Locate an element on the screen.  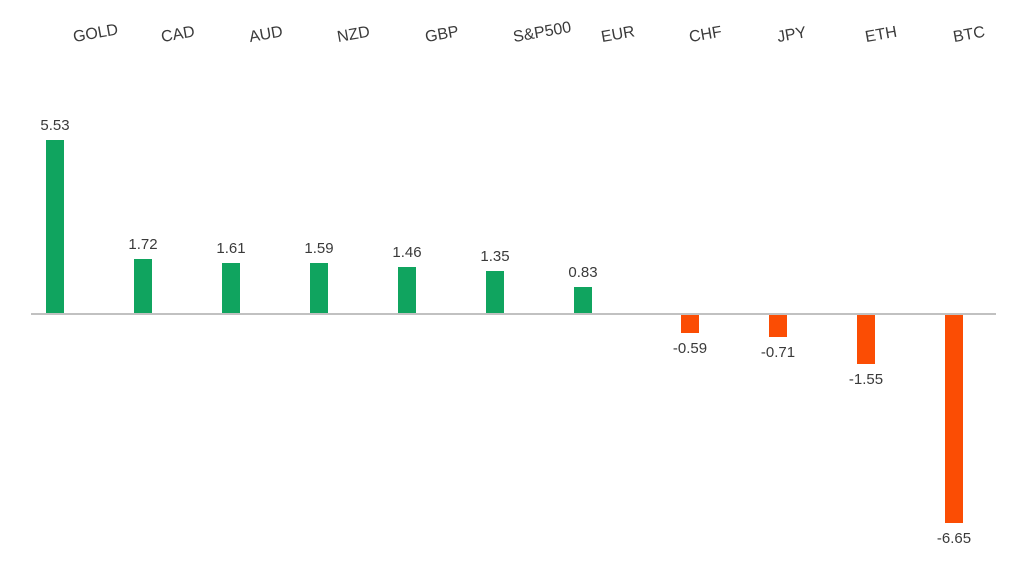
category-label-eur: EUR is located at coordinates (618, 35).